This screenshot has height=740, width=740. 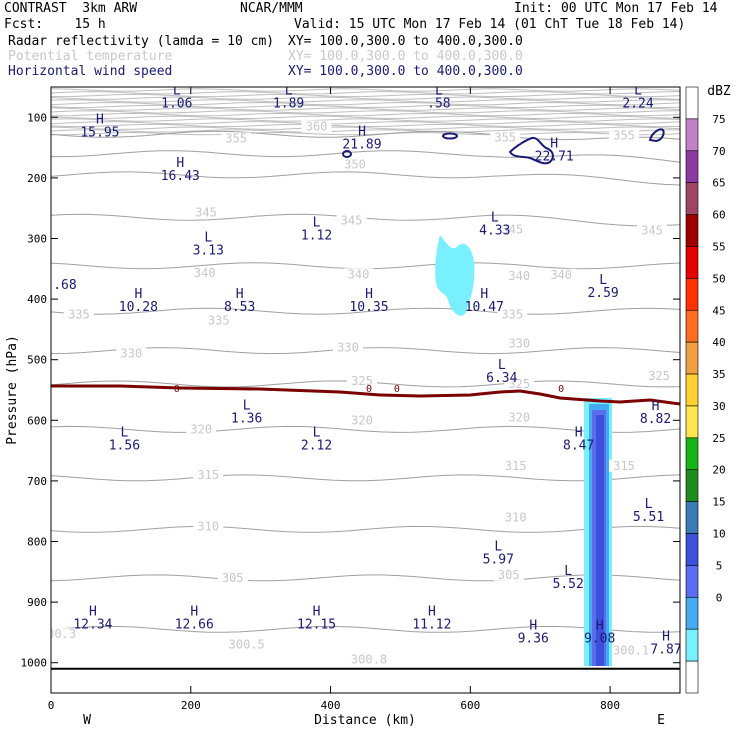 What do you see at coordinates (365, 395) in the screenshot?
I see `freezing-line` at bounding box center [365, 395].